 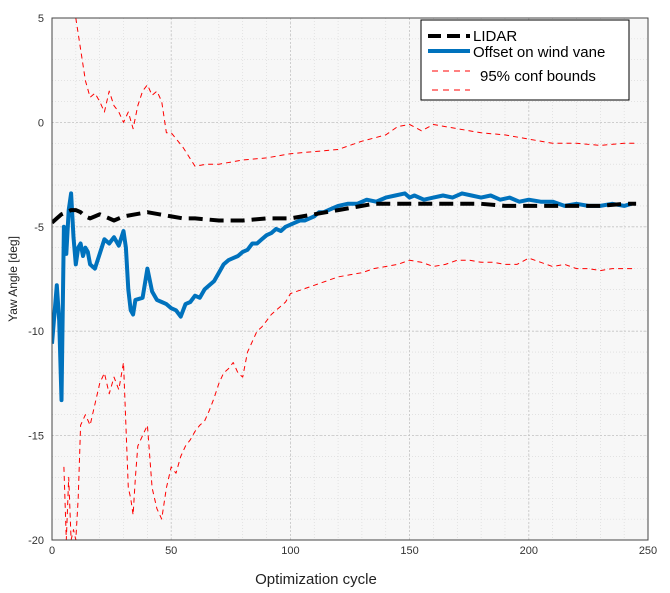 What do you see at coordinates (41, 19) in the screenshot?
I see `y-tick-label: 5` at bounding box center [41, 19].